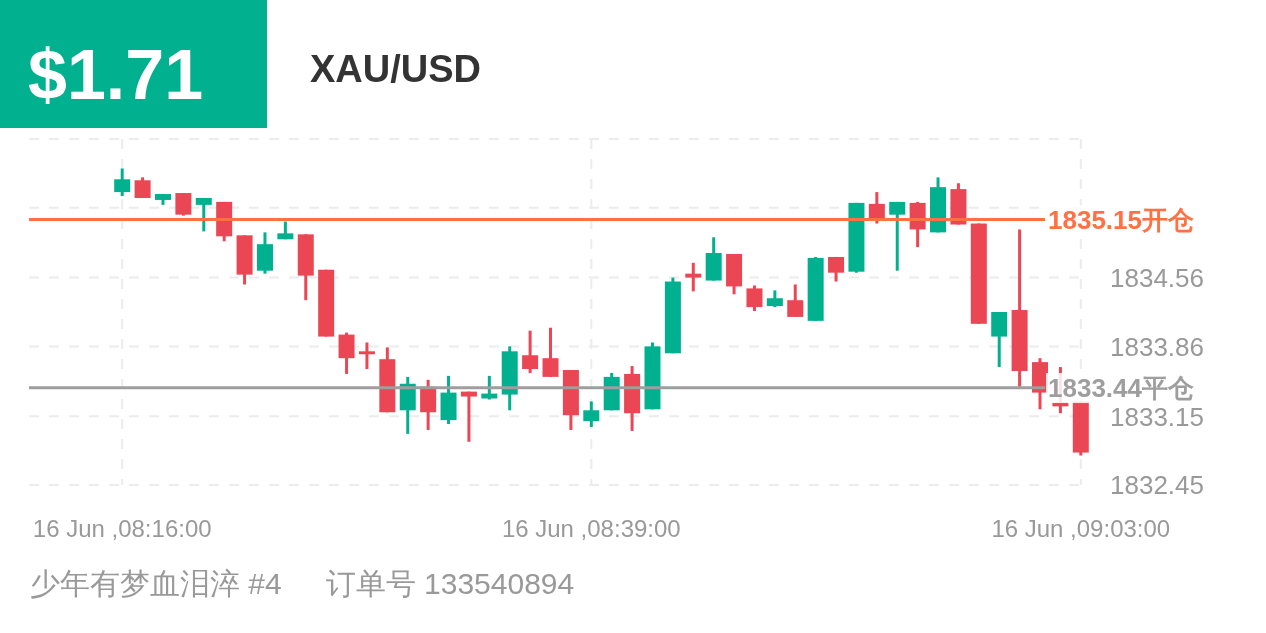  I want to click on y-tick-label: 1834.56, so click(1157, 277).